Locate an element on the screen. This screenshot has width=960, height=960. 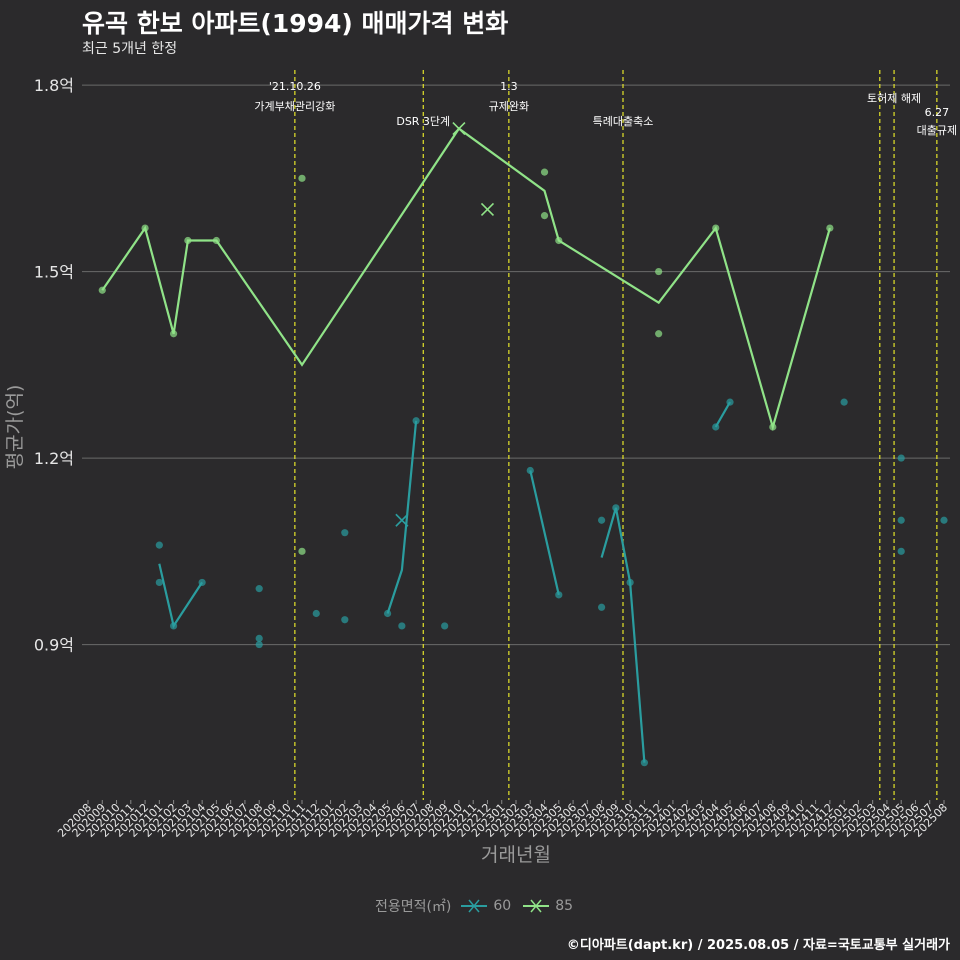
event-label: 특례대출축소 is located at coordinates (623, 121).